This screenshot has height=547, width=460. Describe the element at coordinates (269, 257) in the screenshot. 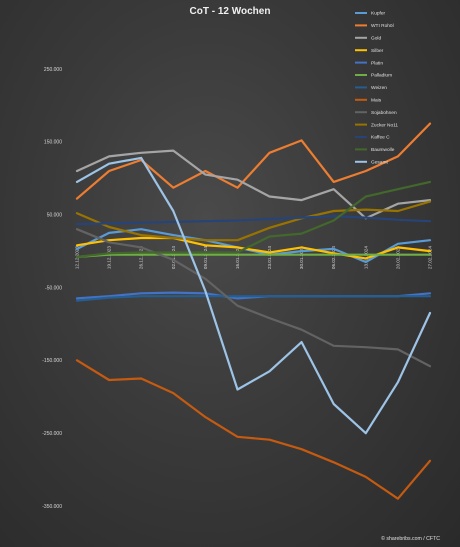

I see `x-tick-label: 23.01.2024` at that location.